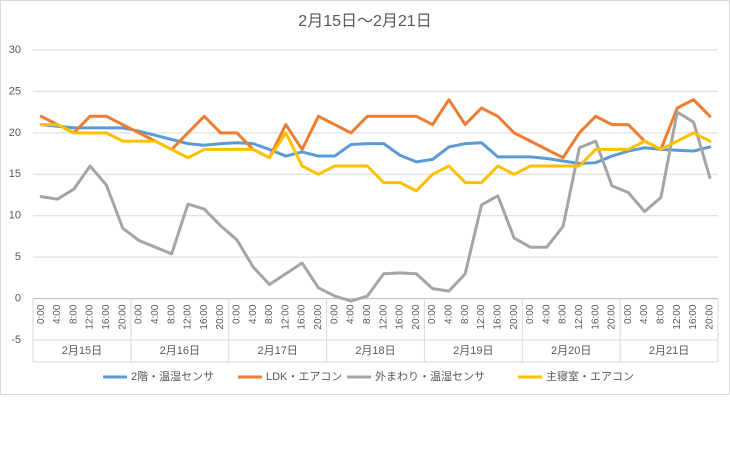 This screenshot has width=730, height=450. Describe the element at coordinates (590, 376) in the screenshot. I see `legend-label: 主寝室・エアコン` at that location.